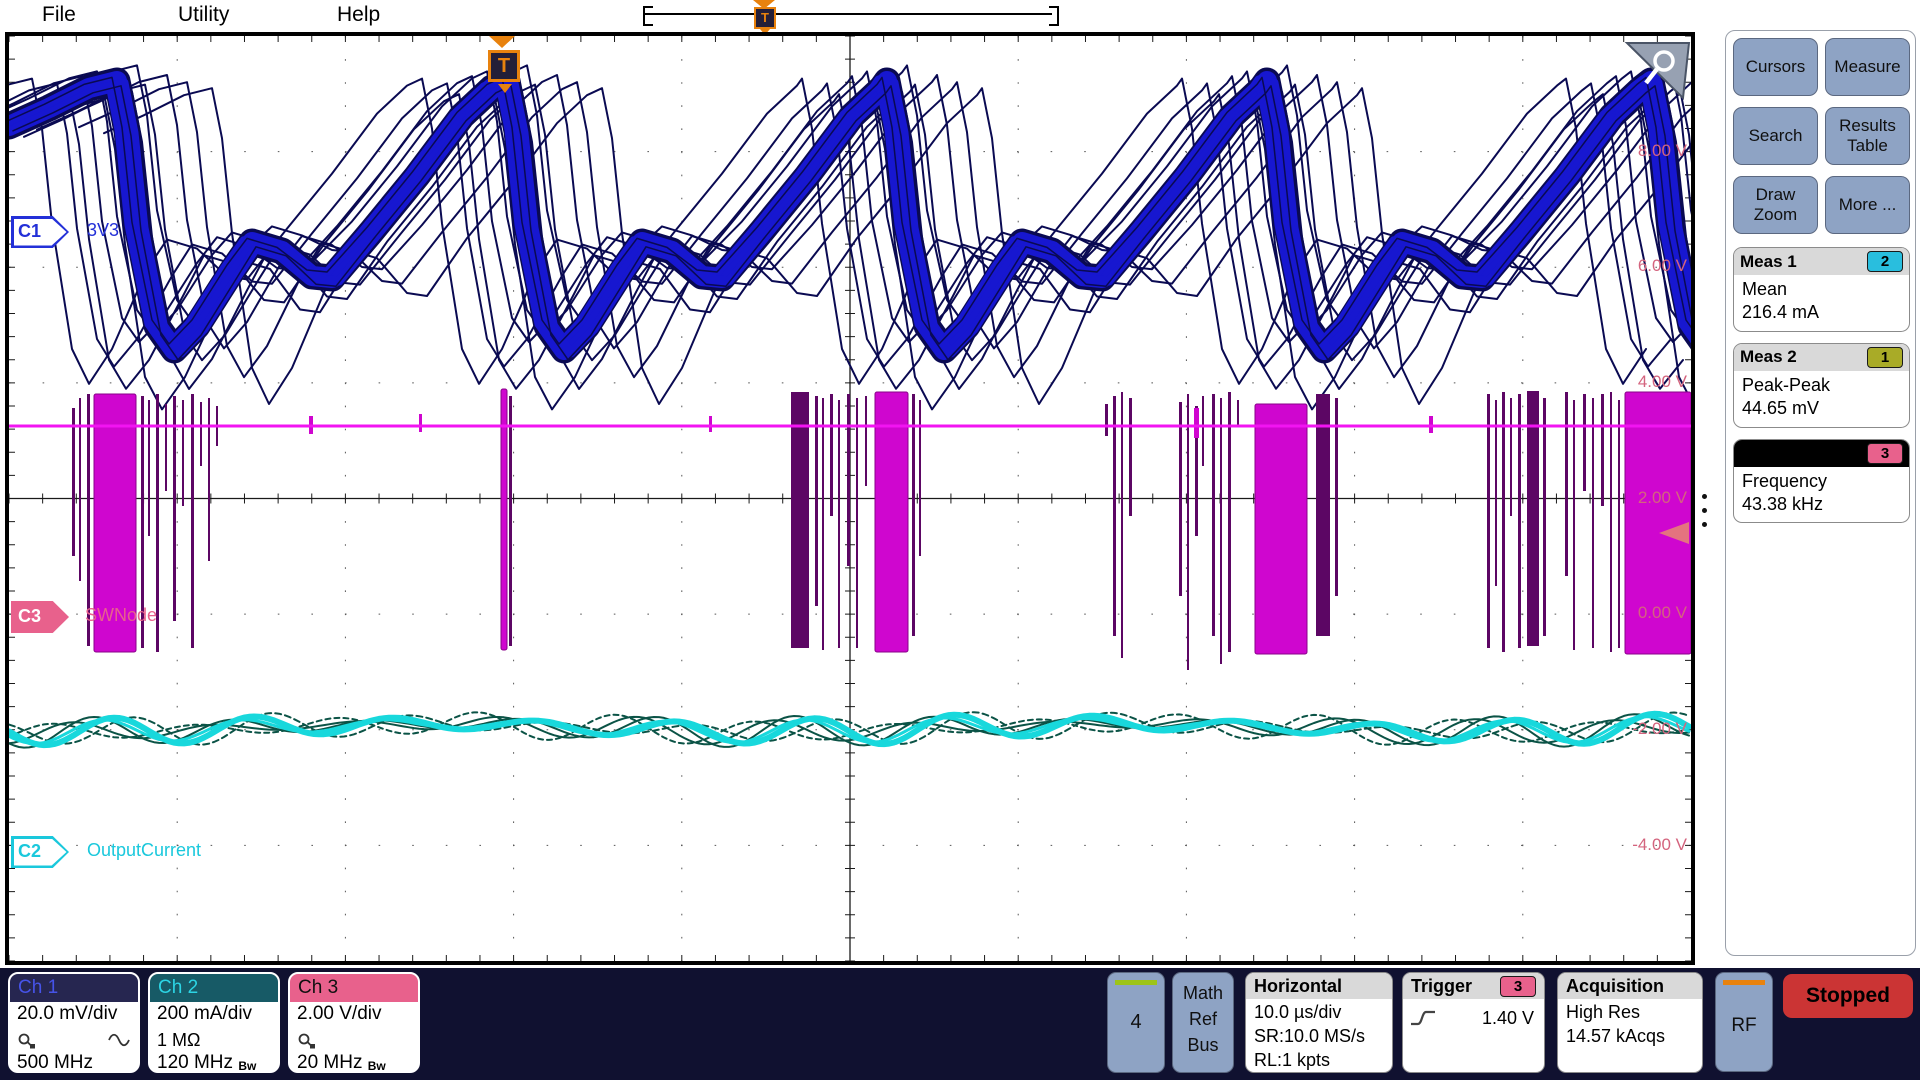  I want to click on trigger-panel: Trigger 3 1.40 V, so click(1473, 1022).